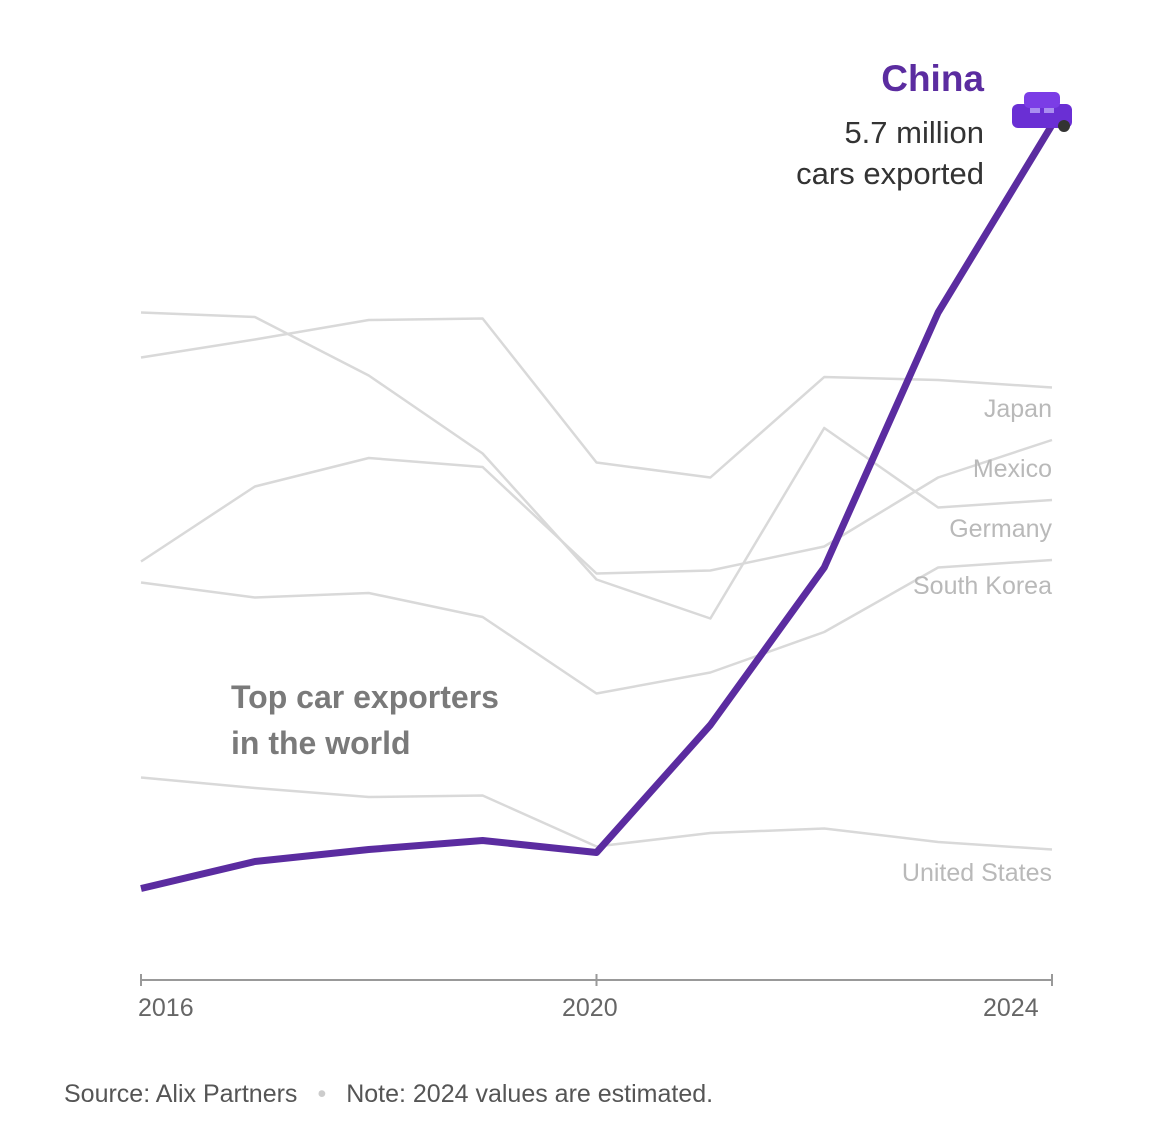  What do you see at coordinates (1000, 529) in the screenshot?
I see `series-label-germany: Germany` at bounding box center [1000, 529].